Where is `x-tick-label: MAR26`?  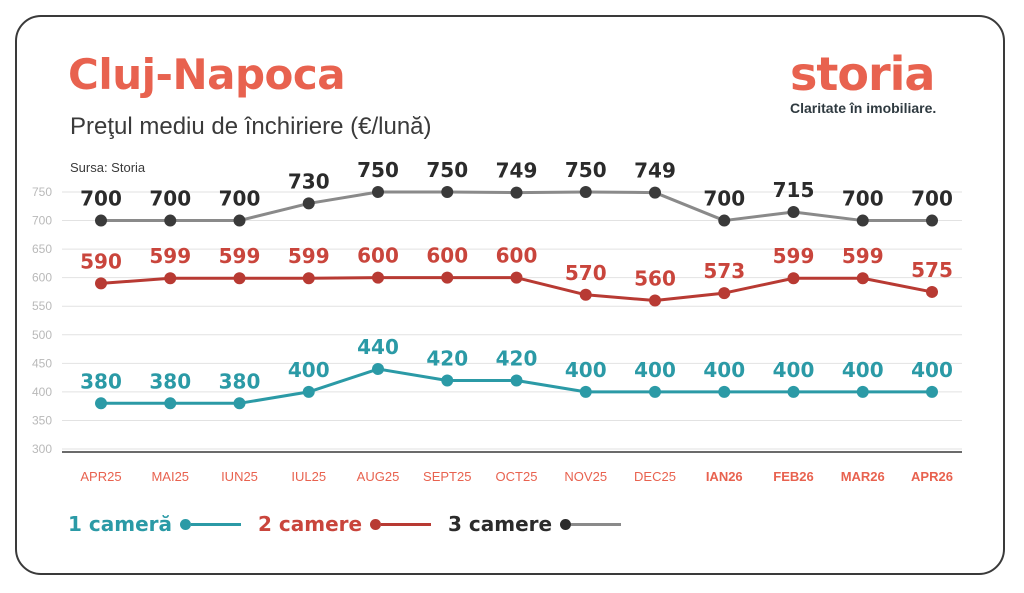 x-tick-label: MAR26 is located at coordinates (863, 476).